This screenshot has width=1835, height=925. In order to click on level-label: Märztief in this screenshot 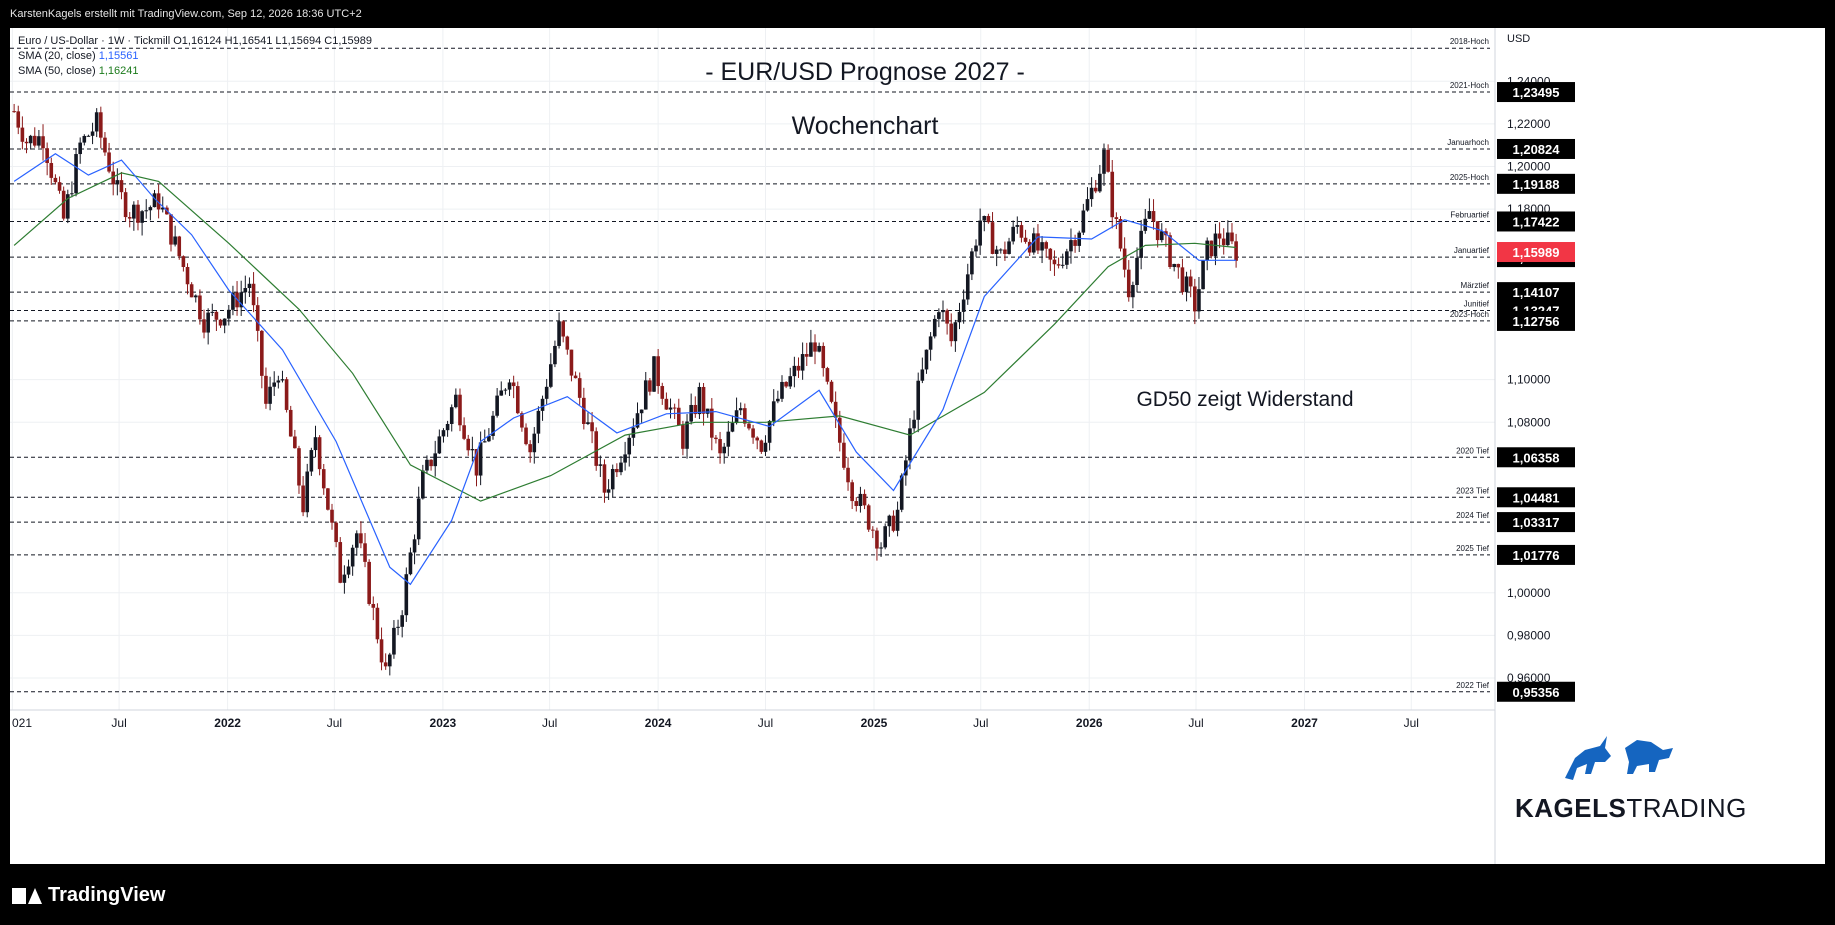, I will do `click(1475, 285)`.